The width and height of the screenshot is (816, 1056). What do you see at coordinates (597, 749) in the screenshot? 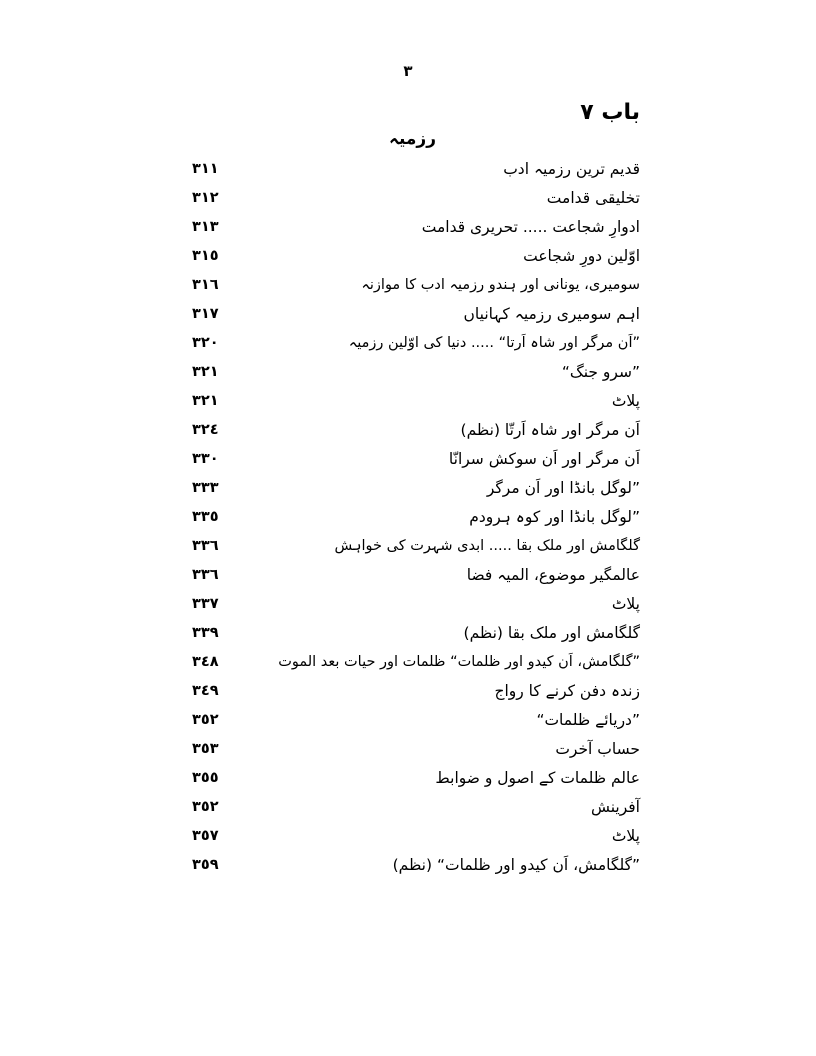
I see `toc-entry-title: حساب آخرت` at bounding box center [597, 749].